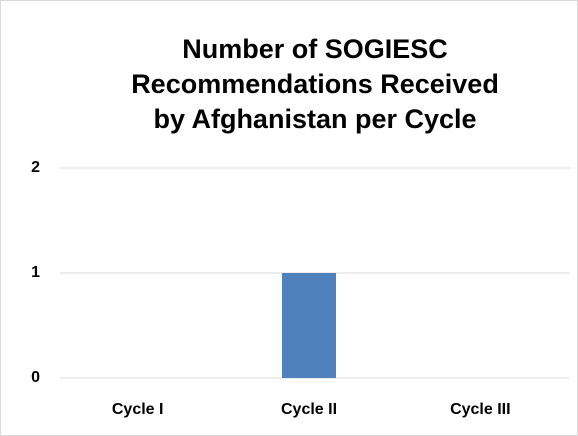 This screenshot has height=436, width=578. What do you see at coordinates (309, 409) in the screenshot?
I see `x-tick-label: Cycle II` at bounding box center [309, 409].